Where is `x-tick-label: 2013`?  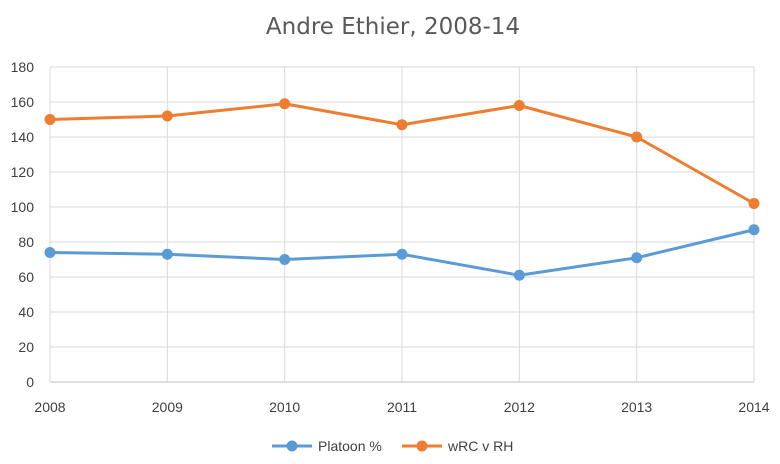 x-tick-label: 2013 is located at coordinates (636, 407).